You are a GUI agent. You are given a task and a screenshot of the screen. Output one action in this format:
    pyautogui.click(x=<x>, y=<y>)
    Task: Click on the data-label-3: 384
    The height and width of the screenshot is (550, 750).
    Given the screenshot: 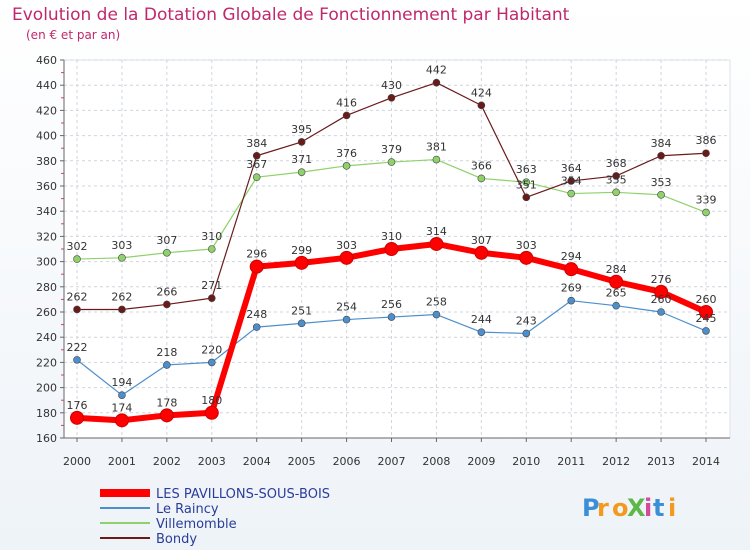 What is the action you would take?
    pyautogui.click(x=661, y=143)
    